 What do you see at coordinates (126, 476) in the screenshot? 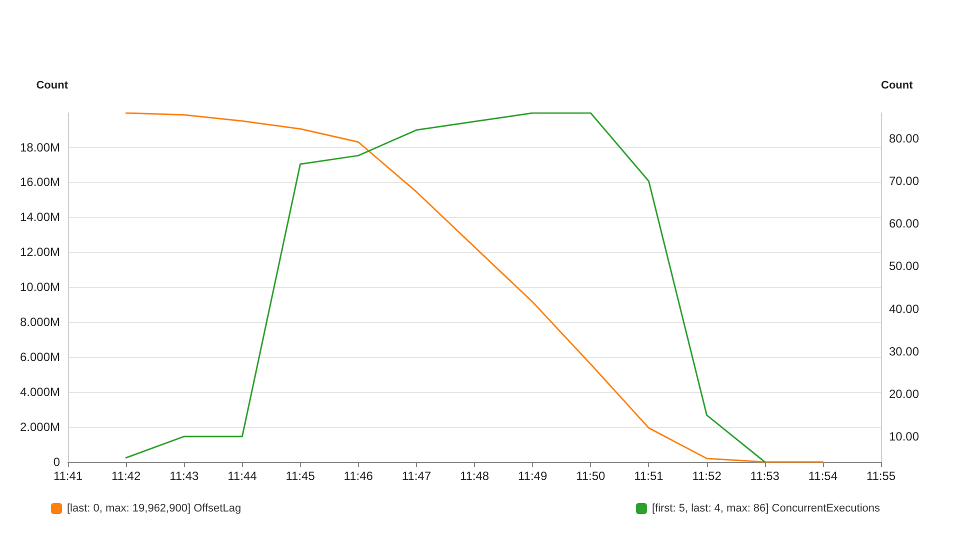
I see `x-tick-label: 11:42` at bounding box center [126, 476].